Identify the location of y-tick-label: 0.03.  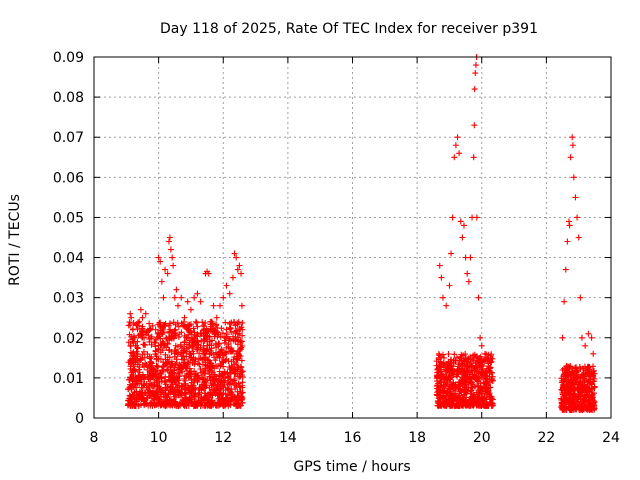
(68, 299).